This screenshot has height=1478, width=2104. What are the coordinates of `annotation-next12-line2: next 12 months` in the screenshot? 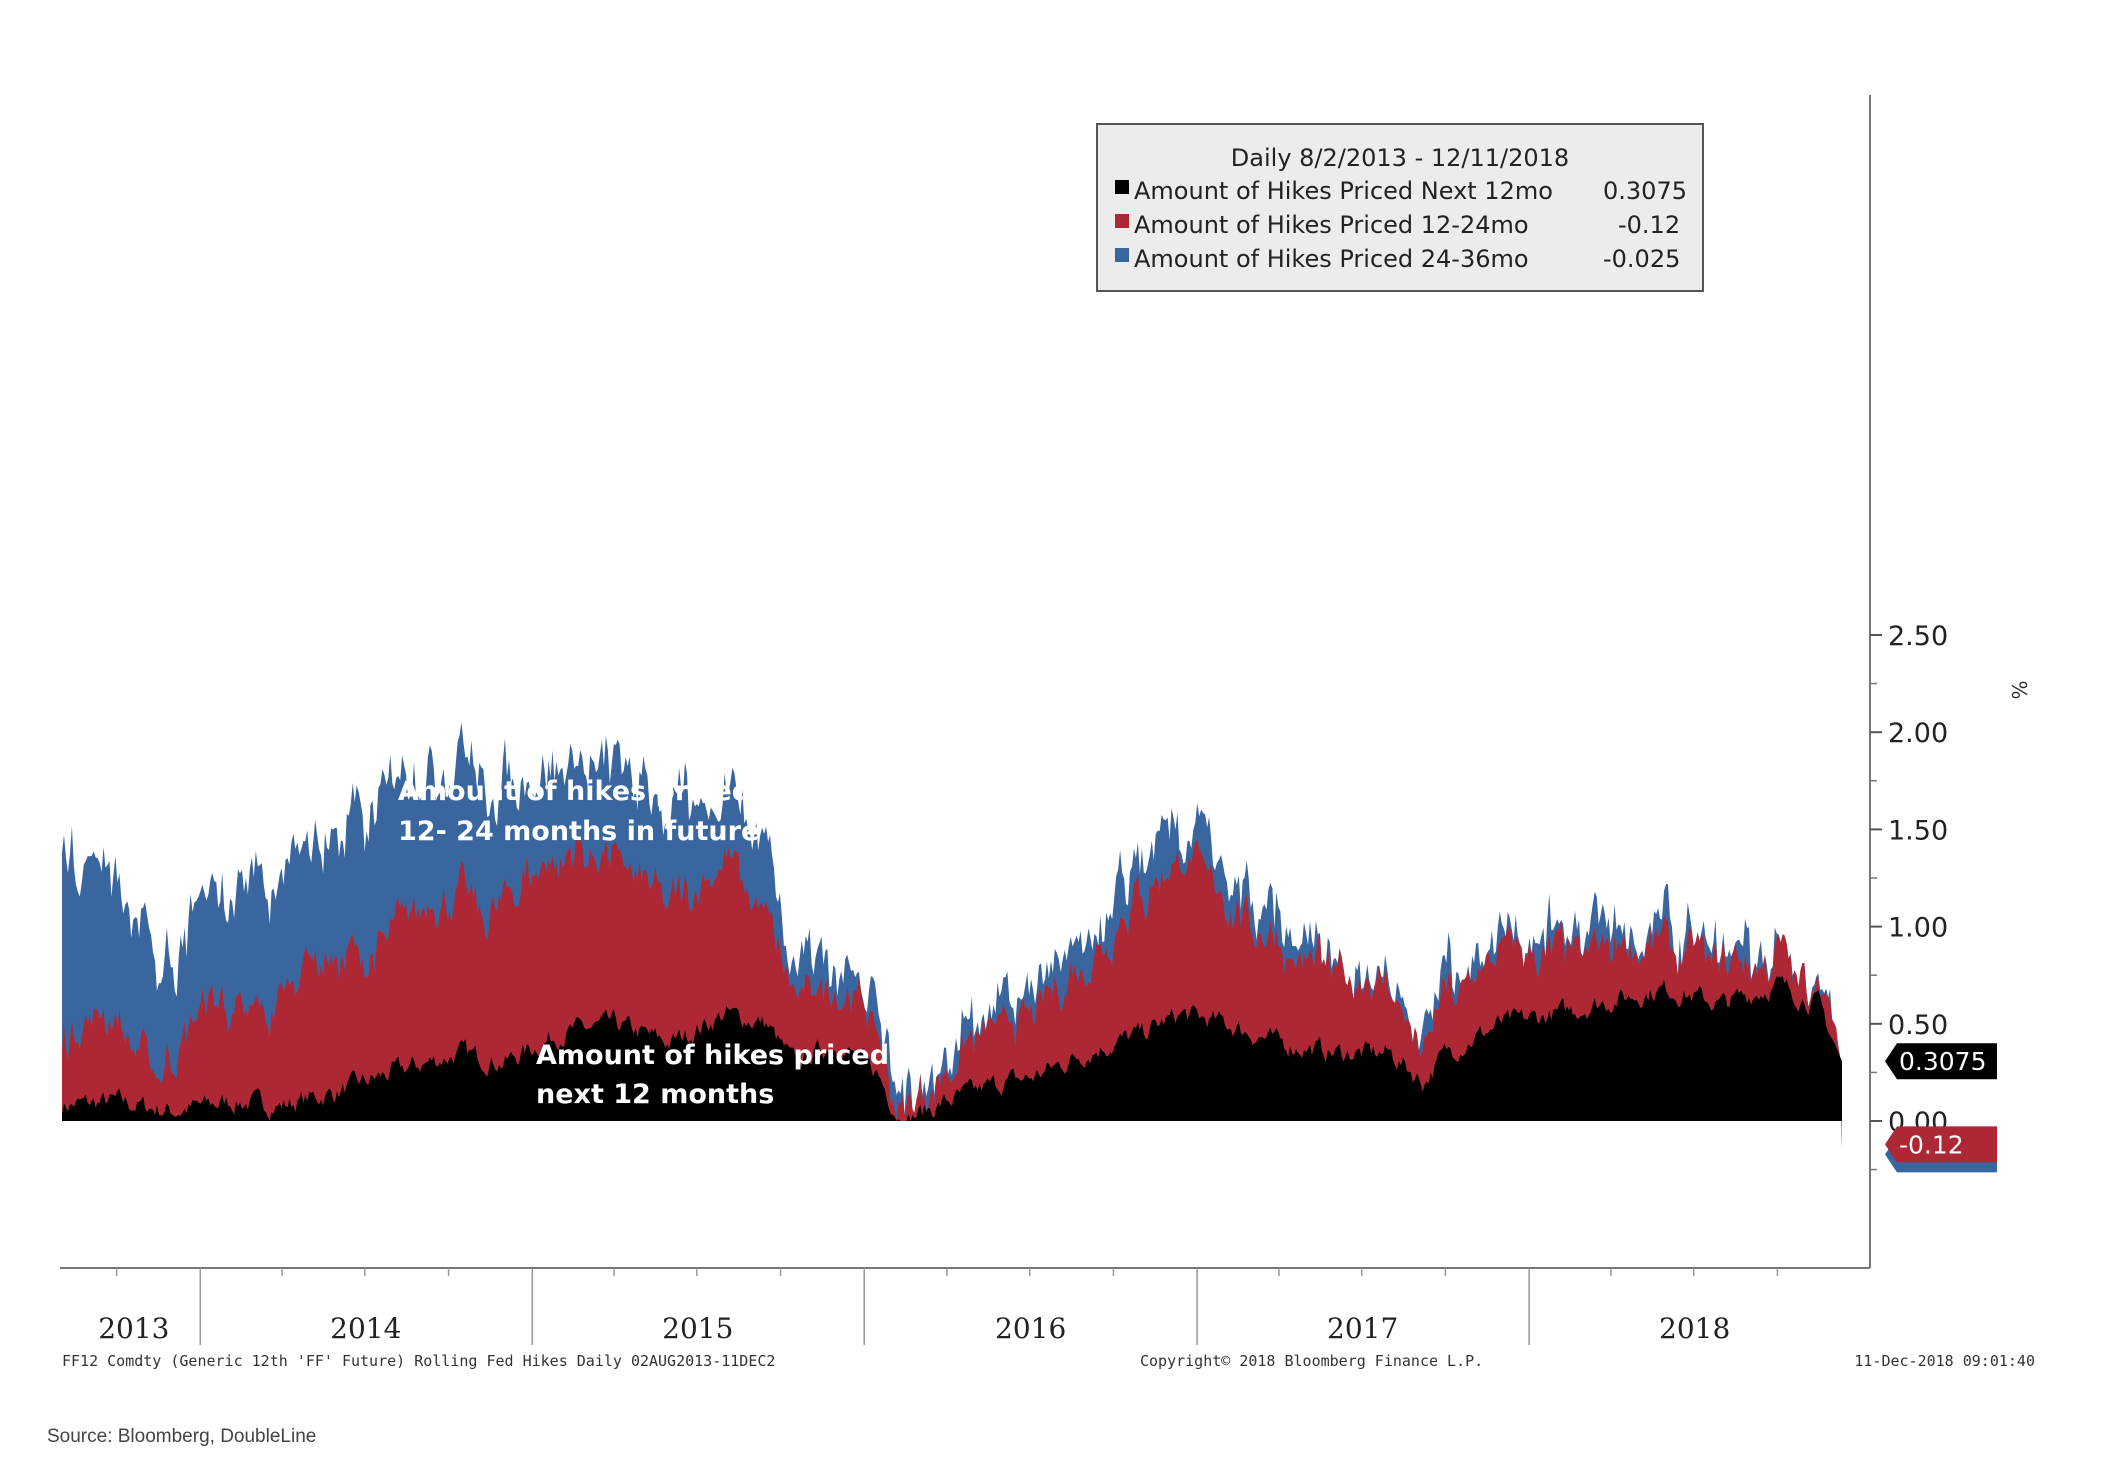 It's located at (655, 1094).